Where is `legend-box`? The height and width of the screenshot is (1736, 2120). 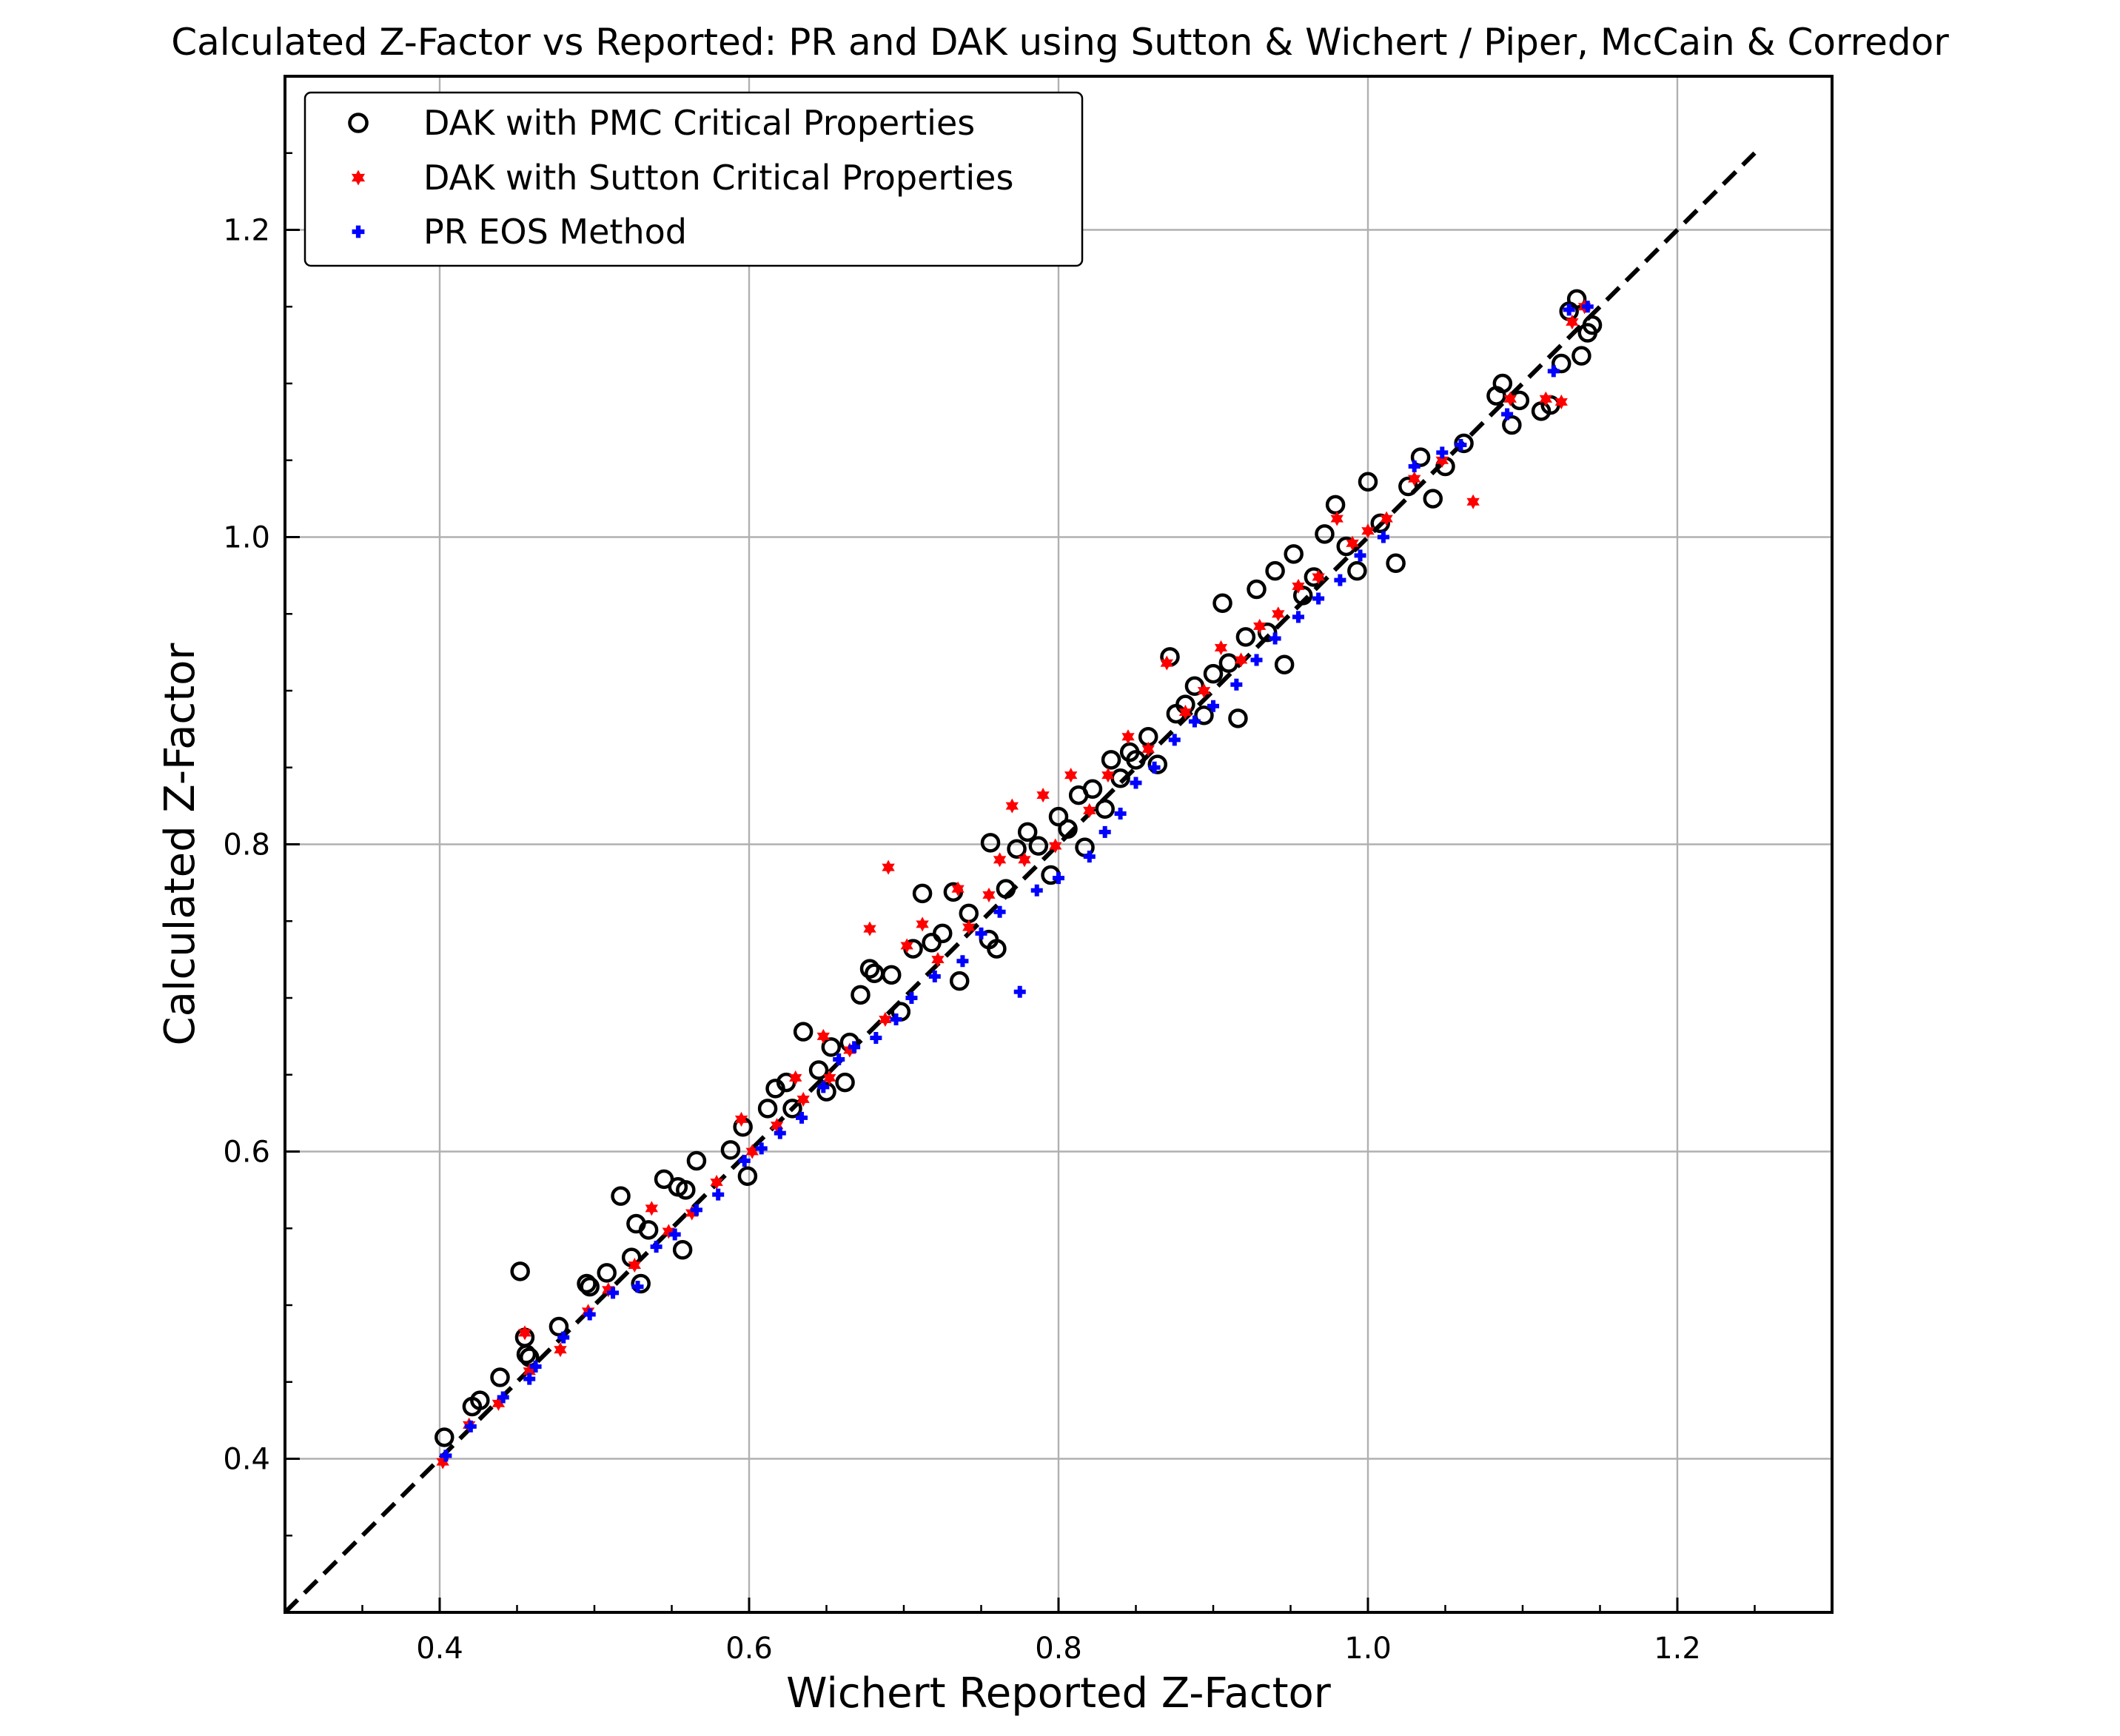 legend-box is located at coordinates (693, 179).